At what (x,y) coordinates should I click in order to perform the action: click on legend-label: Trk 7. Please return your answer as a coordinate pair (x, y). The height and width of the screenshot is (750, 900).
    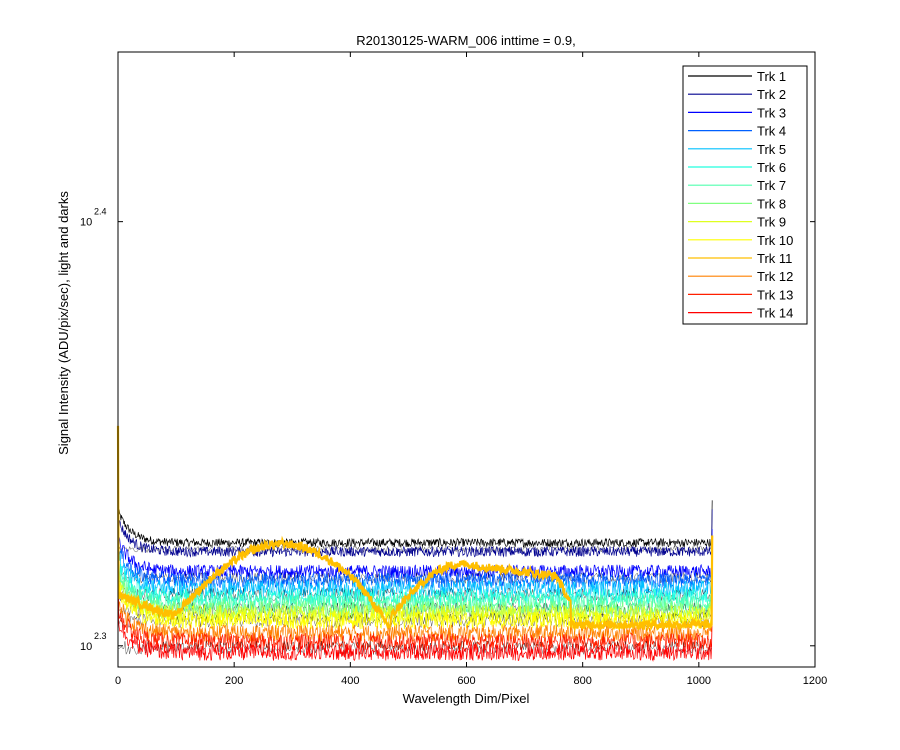
    Looking at the image, I should click on (771, 185).